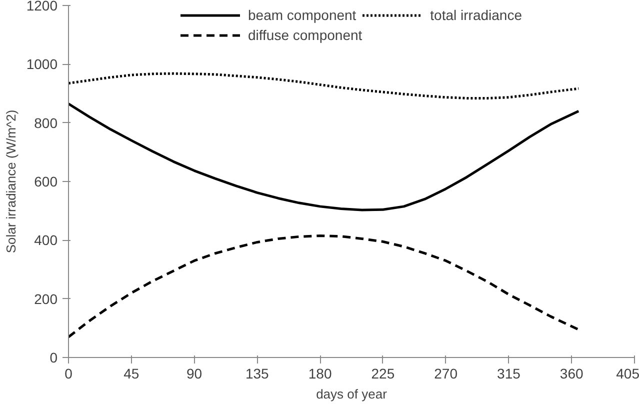 The width and height of the screenshot is (639, 404). What do you see at coordinates (320, 374) in the screenshot?
I see `x-tick-label: 180` at bounding box center [320, 374].